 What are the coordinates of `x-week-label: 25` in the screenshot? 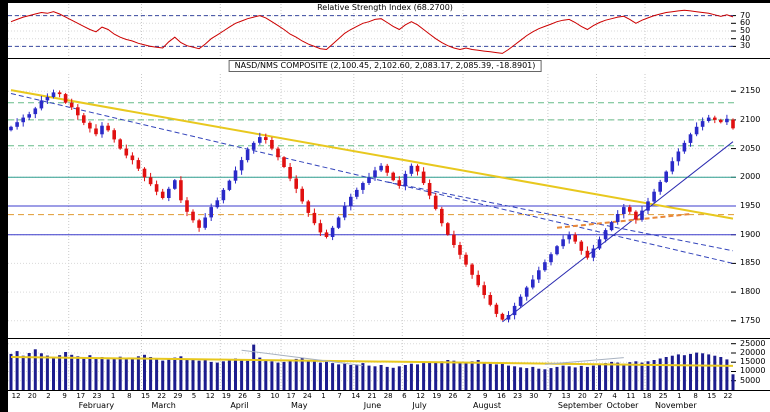 It's located at (663, 396).